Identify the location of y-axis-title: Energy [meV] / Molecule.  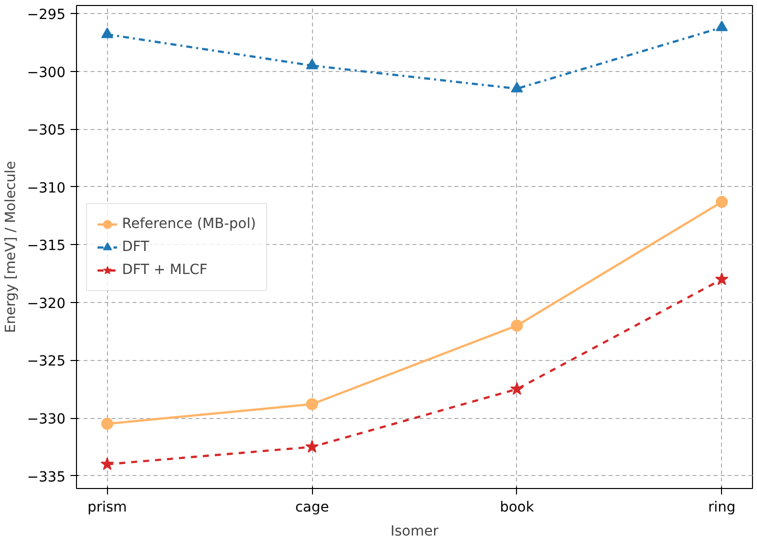
(11, 247).